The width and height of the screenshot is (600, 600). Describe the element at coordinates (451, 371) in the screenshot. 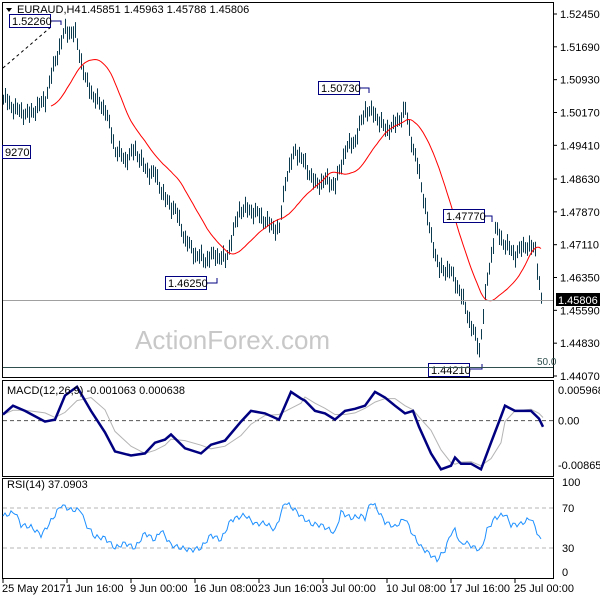

I see `label-low-2: 1.44210` at that location.